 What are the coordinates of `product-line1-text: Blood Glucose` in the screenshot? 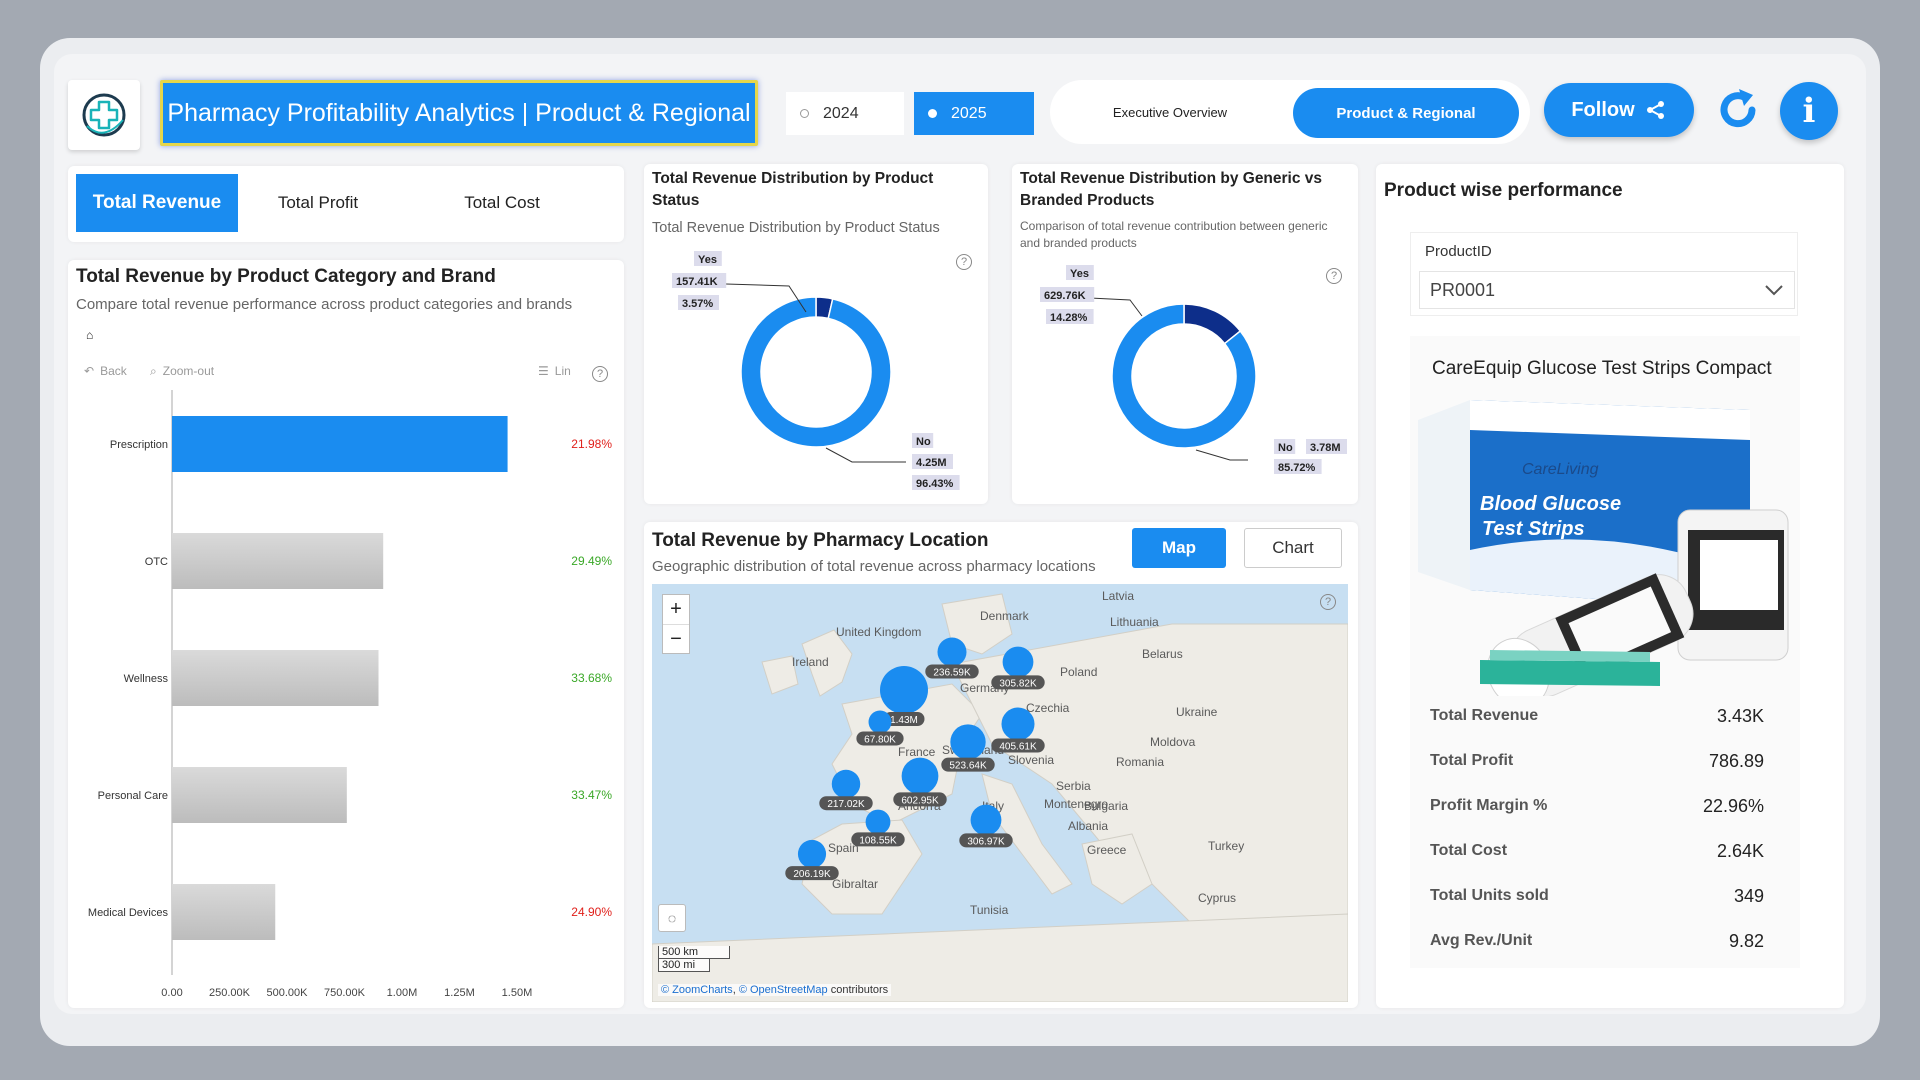 It's located at (1550, 504).